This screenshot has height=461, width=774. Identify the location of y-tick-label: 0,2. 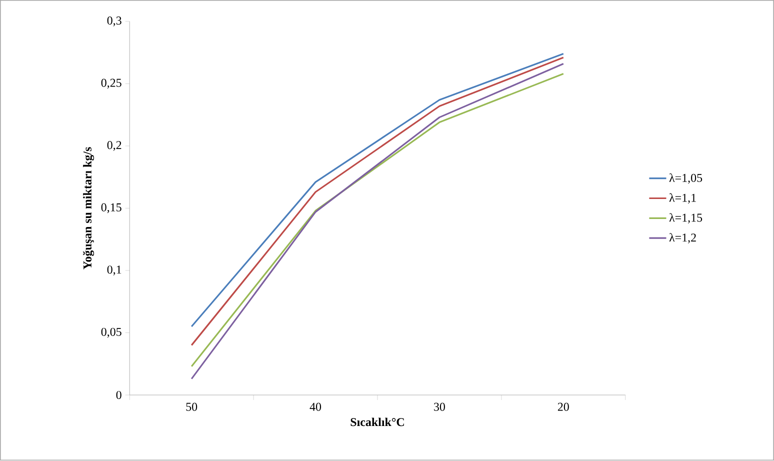
(114, 146).